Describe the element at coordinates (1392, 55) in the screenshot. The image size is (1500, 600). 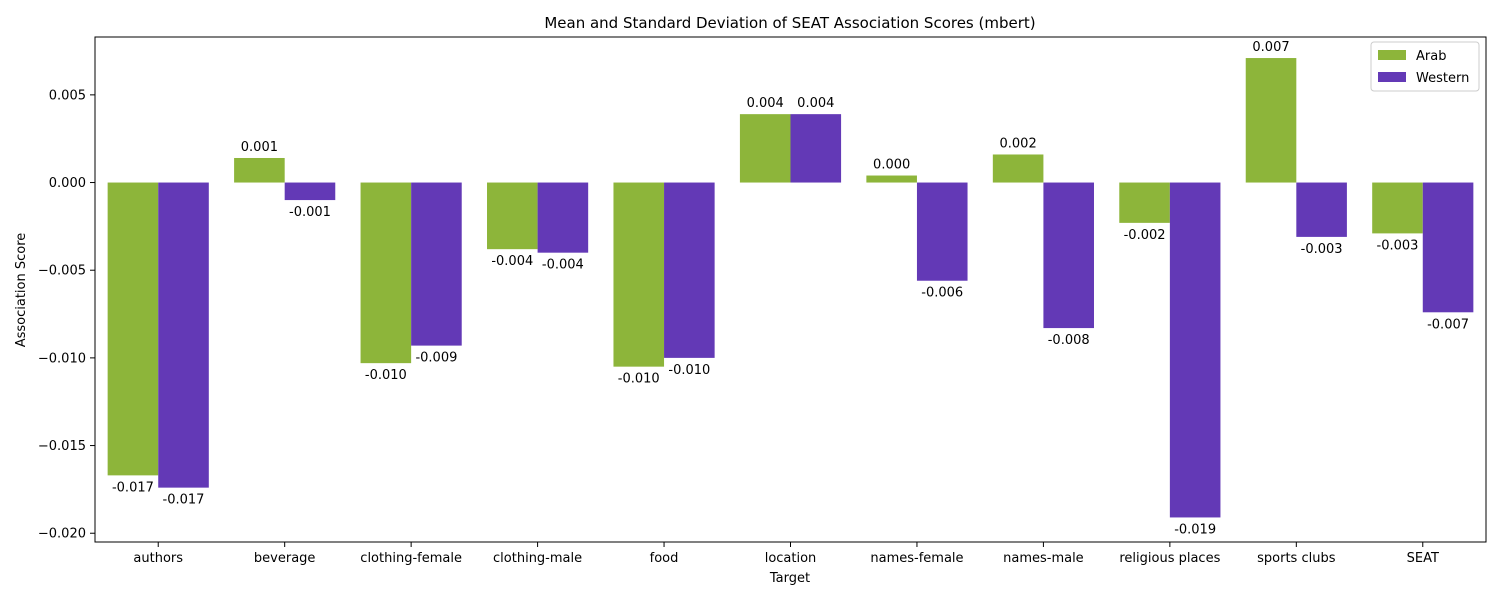
I see `legend-swatch-arab` at that location.